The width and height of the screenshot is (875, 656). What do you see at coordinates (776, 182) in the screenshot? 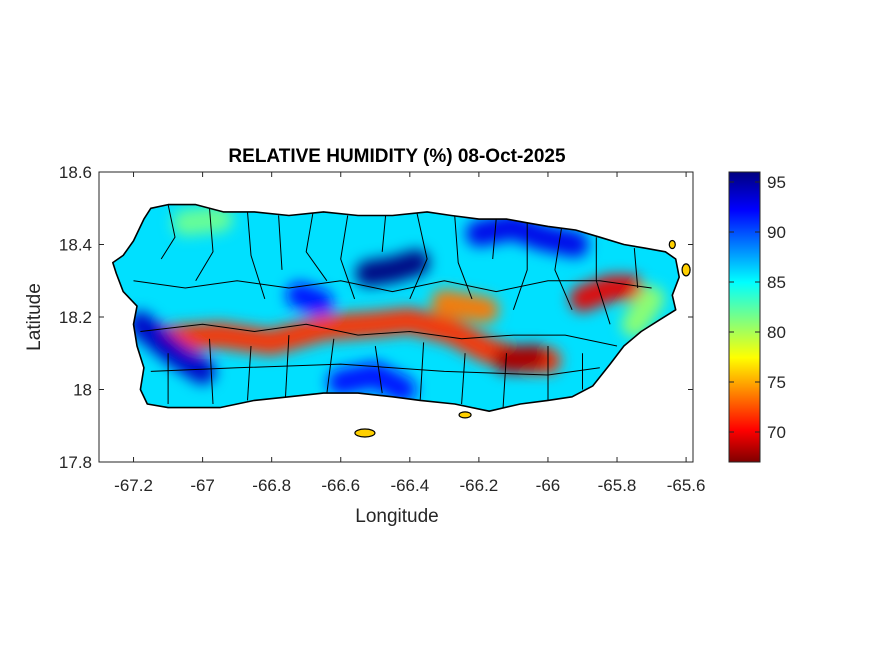
I see `colorbar-tick-label: 95` at bounding box center [776, 182].